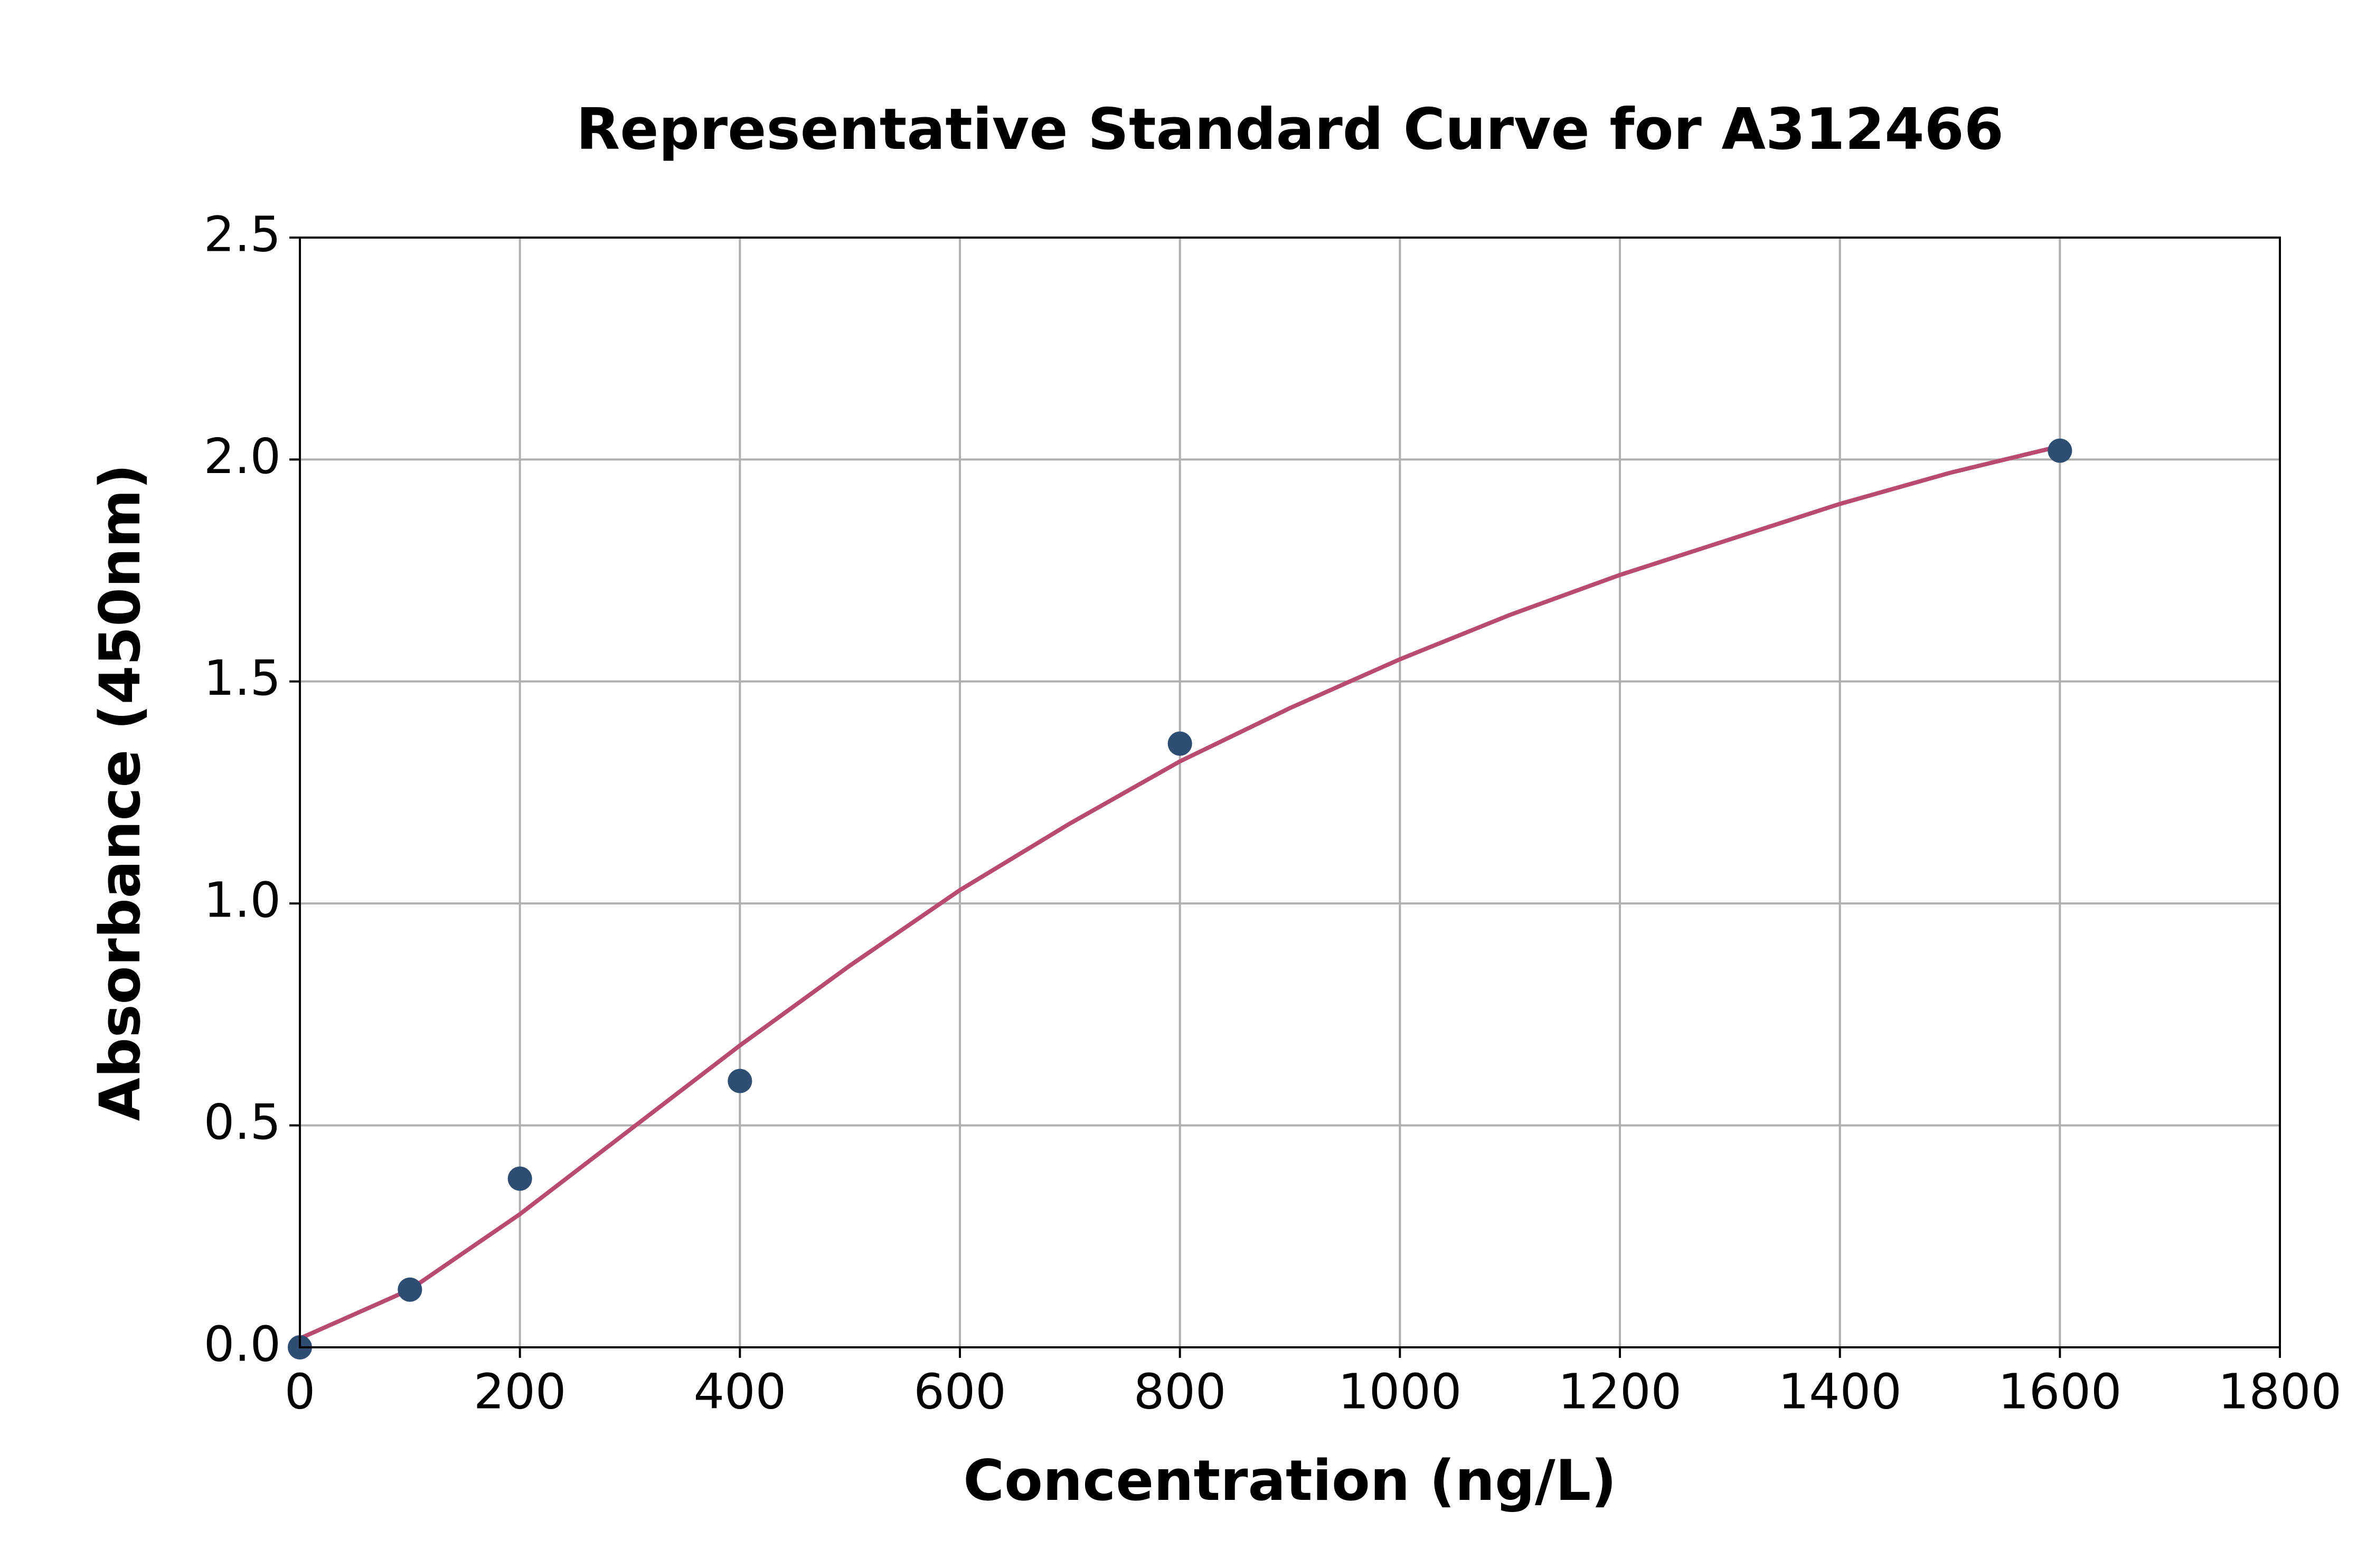  I want to click on y-axis-label: Absorbance (450nm), so click(120, 792).